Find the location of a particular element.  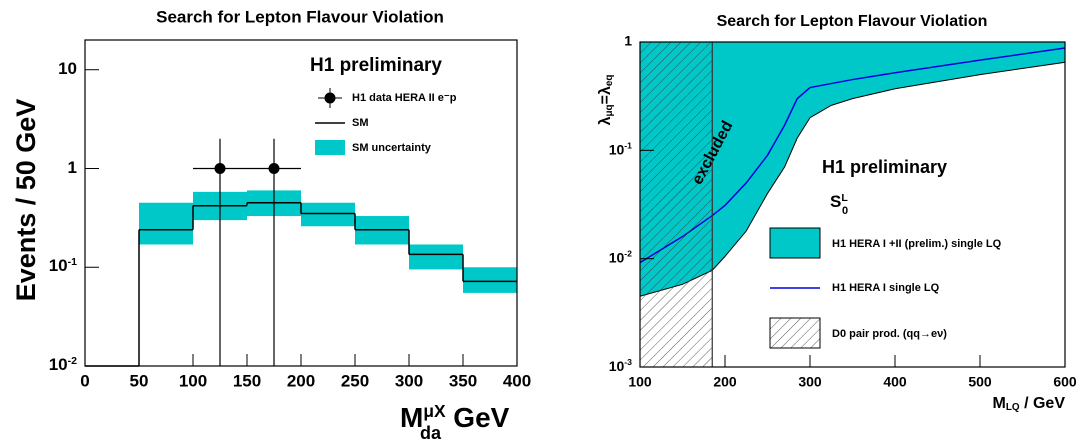

y-axis-label-part: eq is located at coordinates (609, 81).